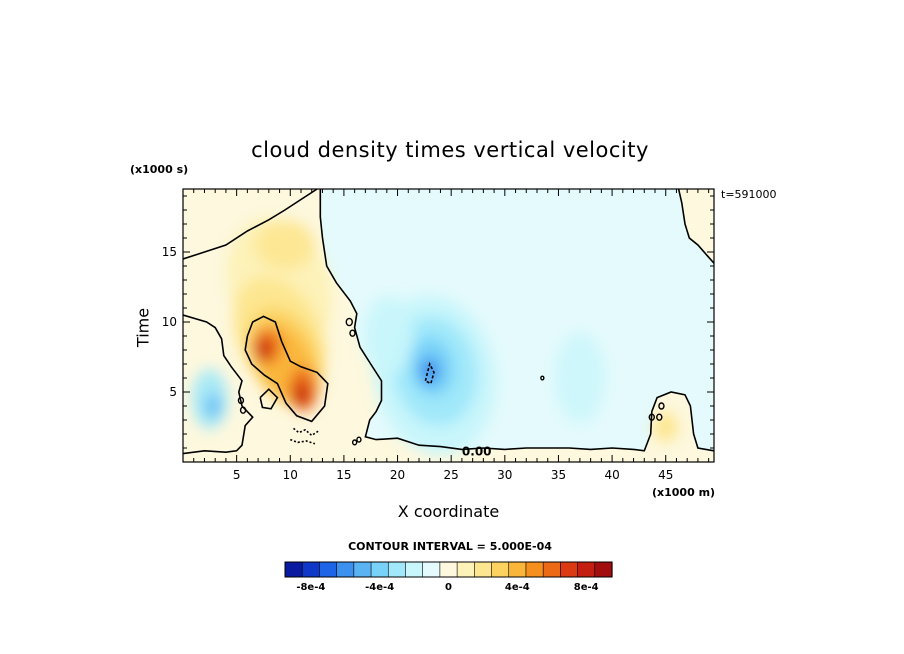 The height and width of the screenshot is (654, 904). I want to click on colorbar-tick-label: -4e-4, so click(379, 587).